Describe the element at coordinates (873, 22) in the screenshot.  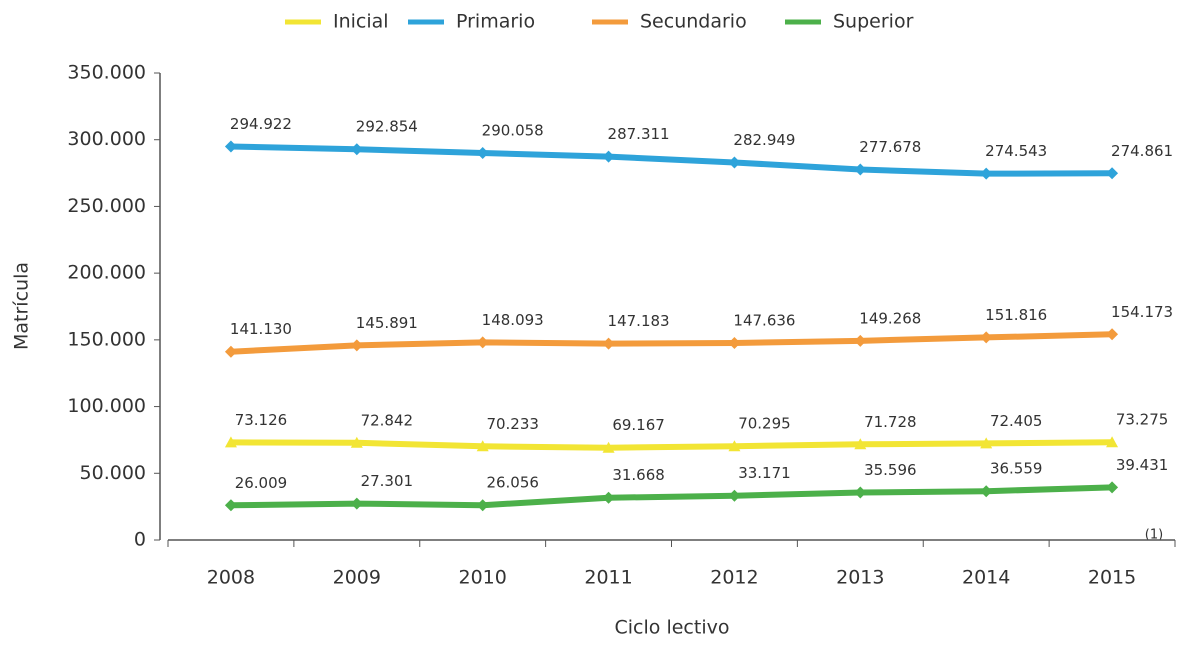
I see `legend-label: Superior` at that location.